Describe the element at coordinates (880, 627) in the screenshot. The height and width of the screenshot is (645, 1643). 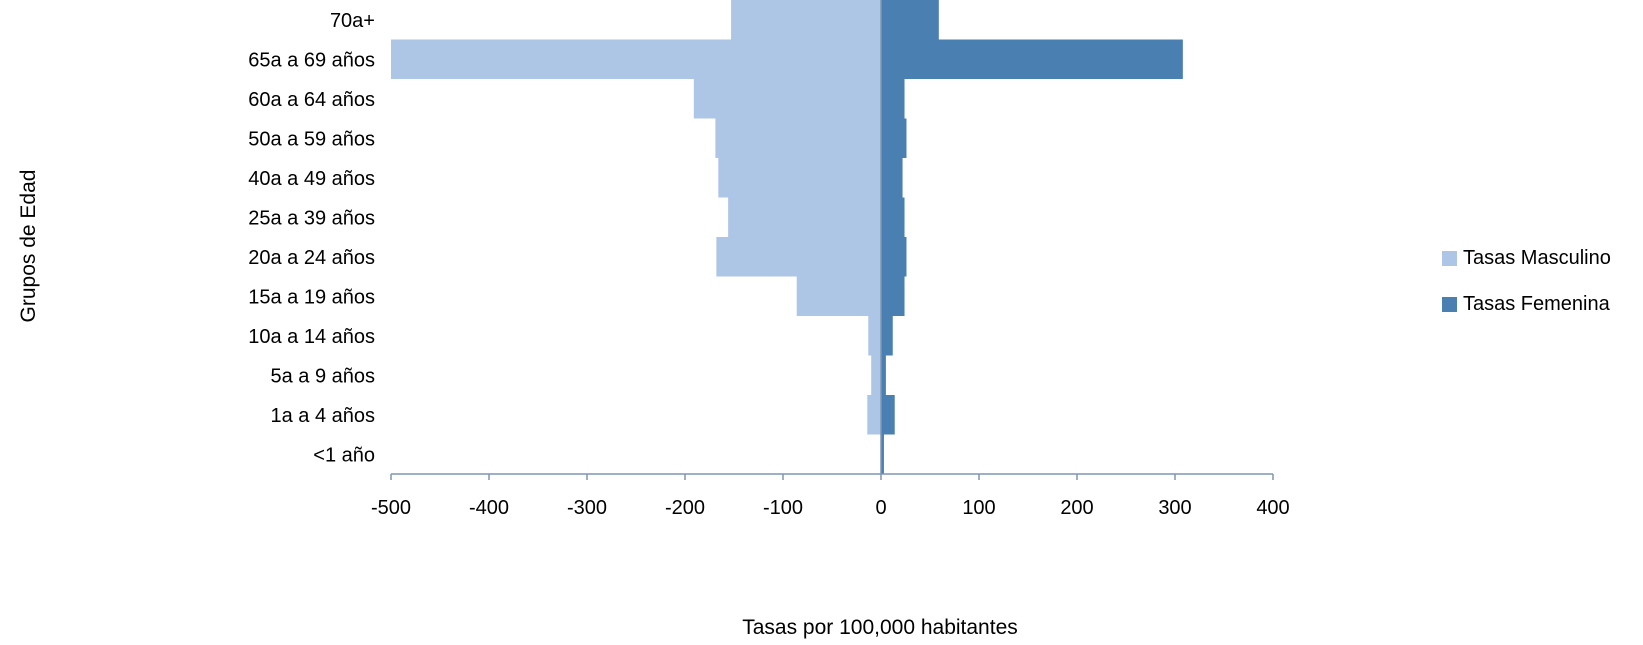
I see `x-axis-title: Tasas por 100,000 habitantes` at that location.